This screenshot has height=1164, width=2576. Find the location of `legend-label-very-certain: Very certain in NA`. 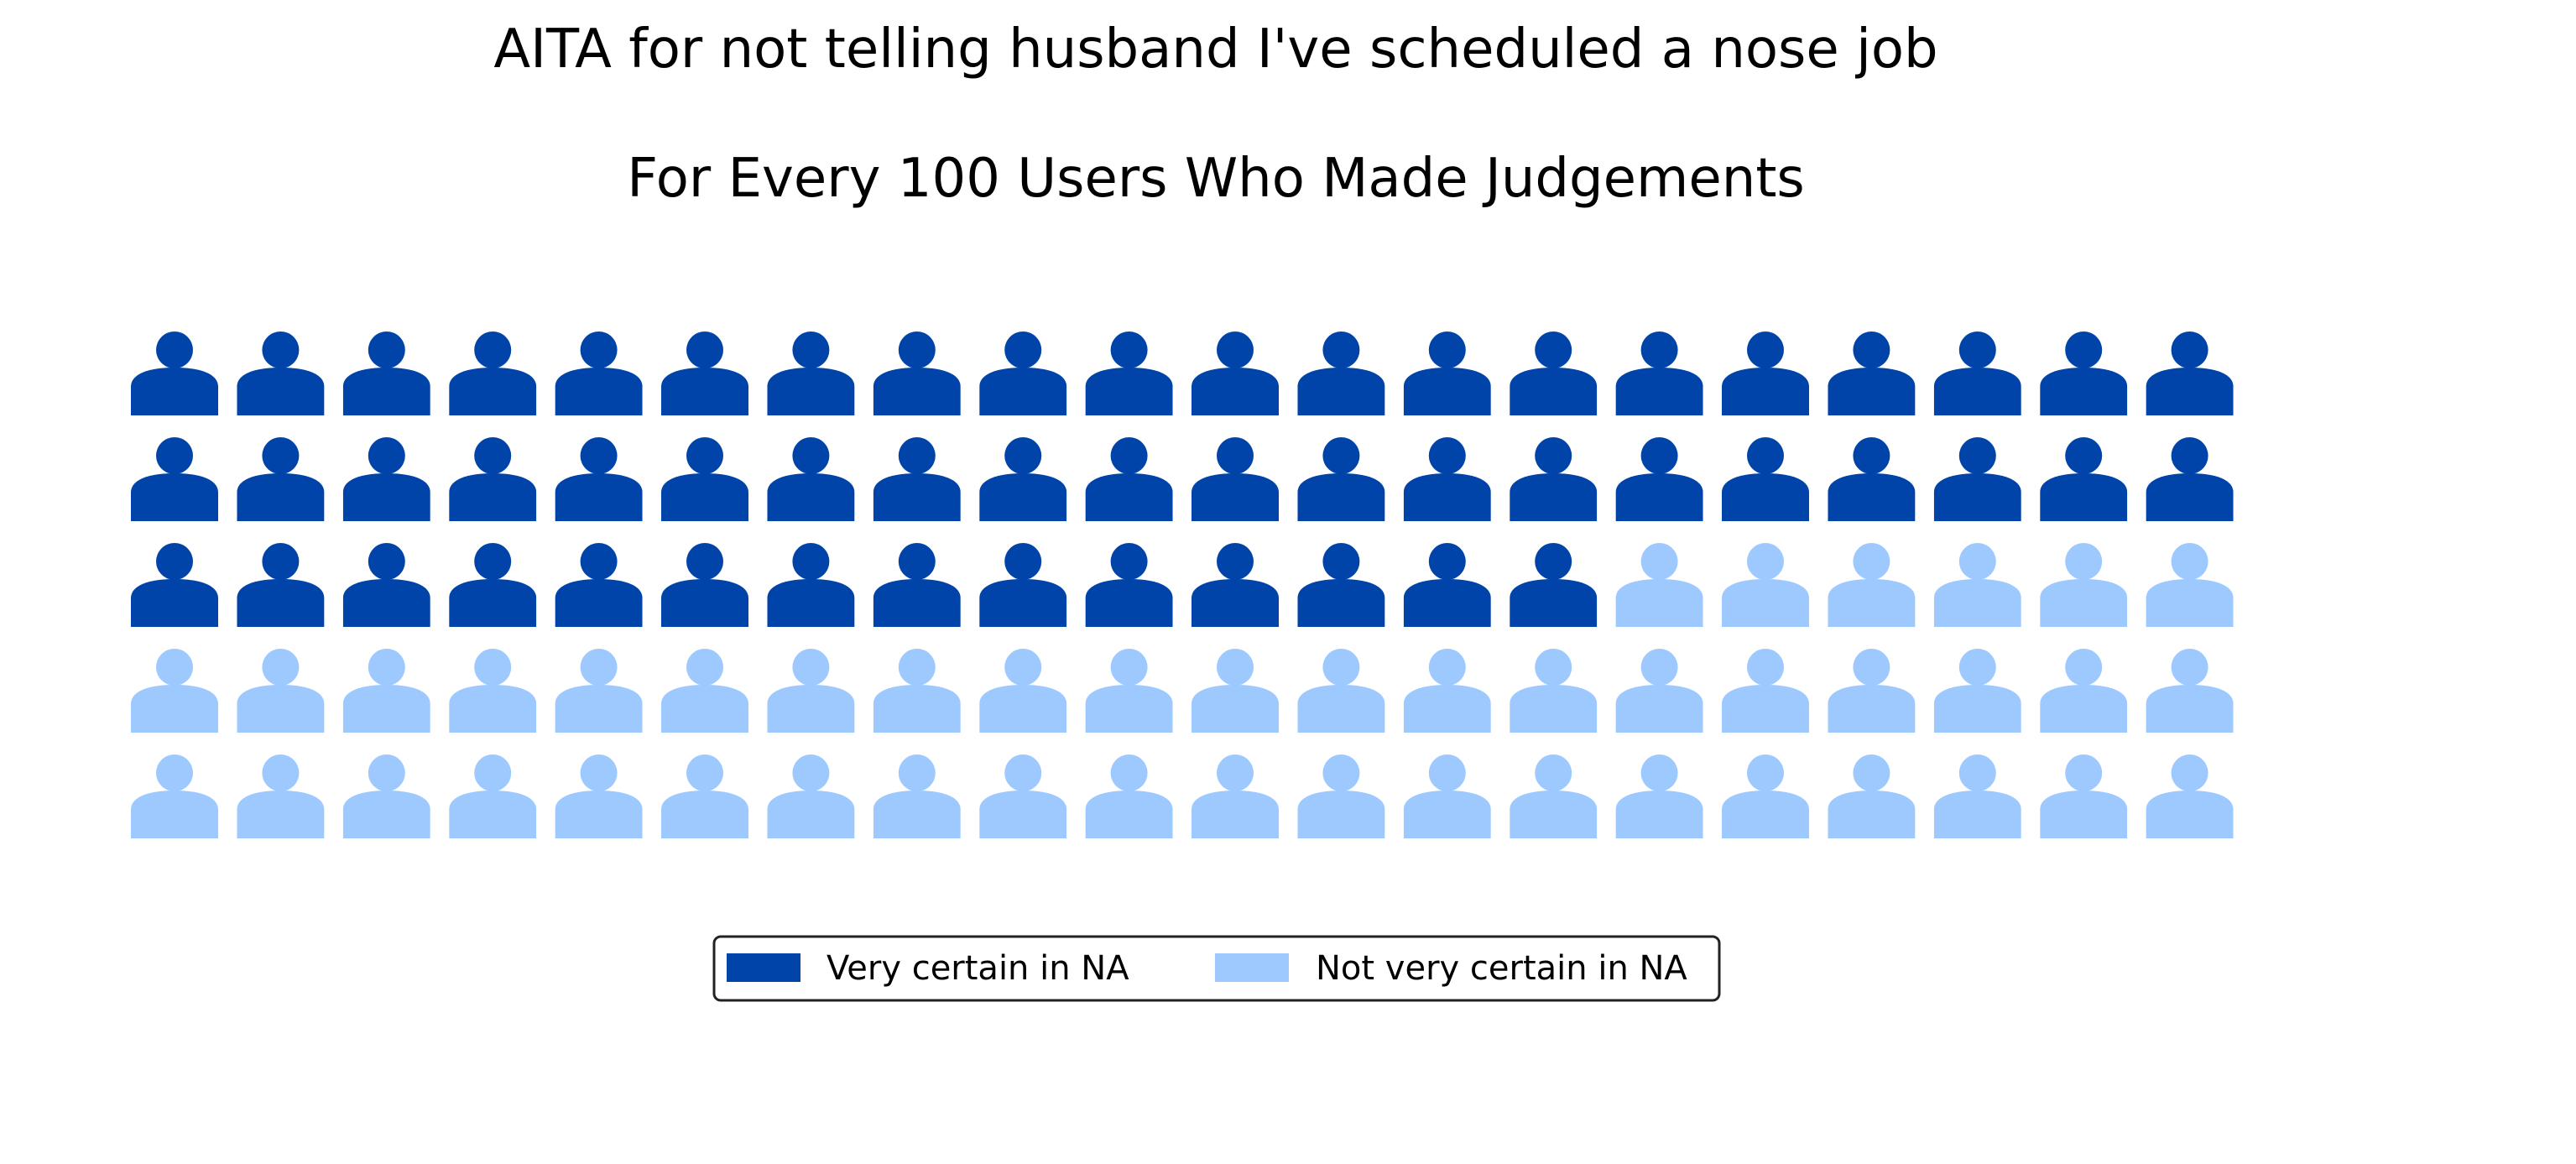

legend-label-very-certain: Very certain in NA is located at coordinates (978, 968).